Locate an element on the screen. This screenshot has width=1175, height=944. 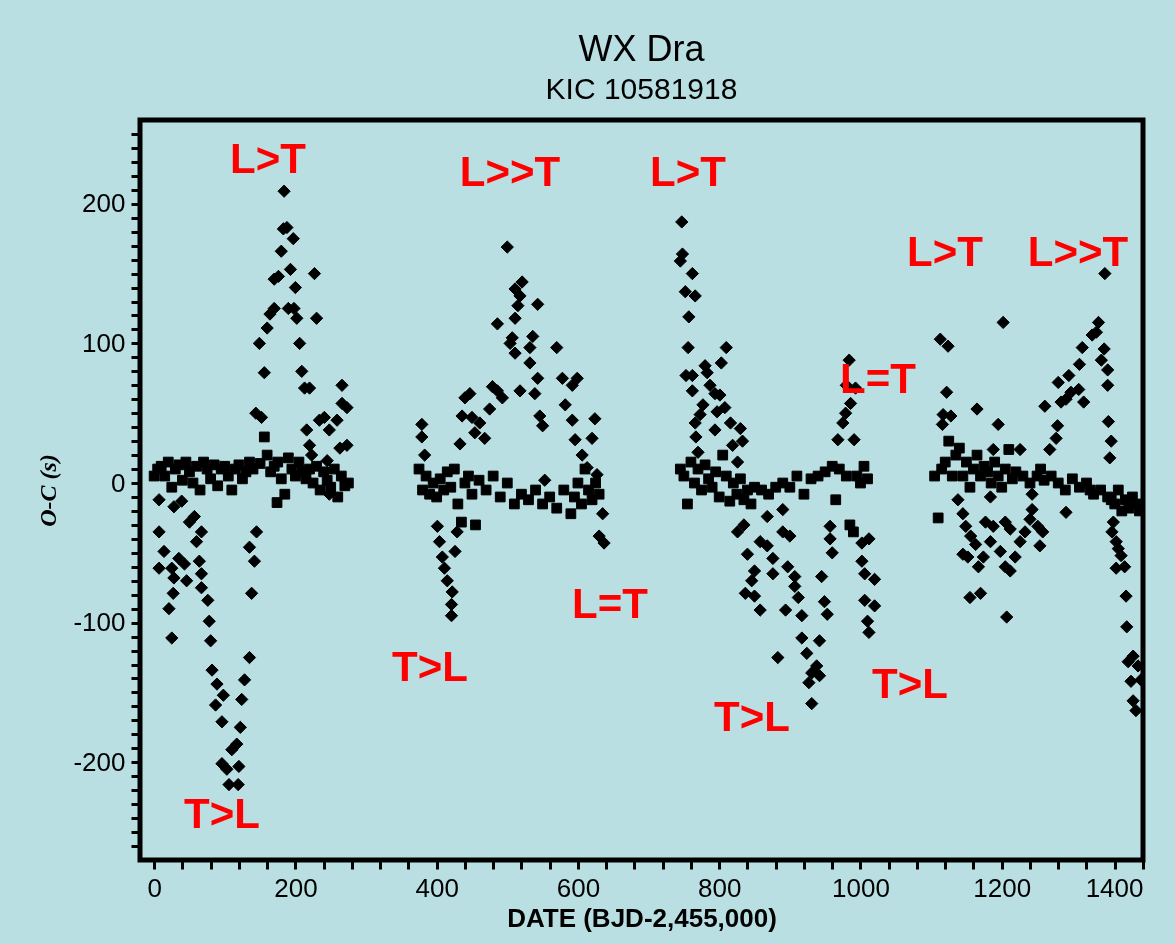
x-tick-label: 800 is located at coordinates (720, 887).